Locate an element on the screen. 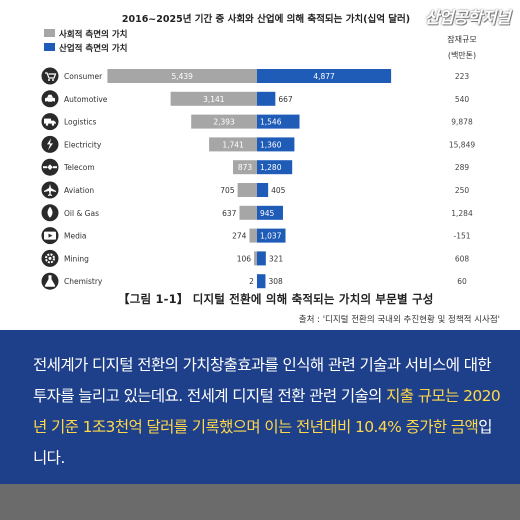 The height and width of the screenshot is (520, 520). category-label: Logistics is located at coordinates (80, 122).